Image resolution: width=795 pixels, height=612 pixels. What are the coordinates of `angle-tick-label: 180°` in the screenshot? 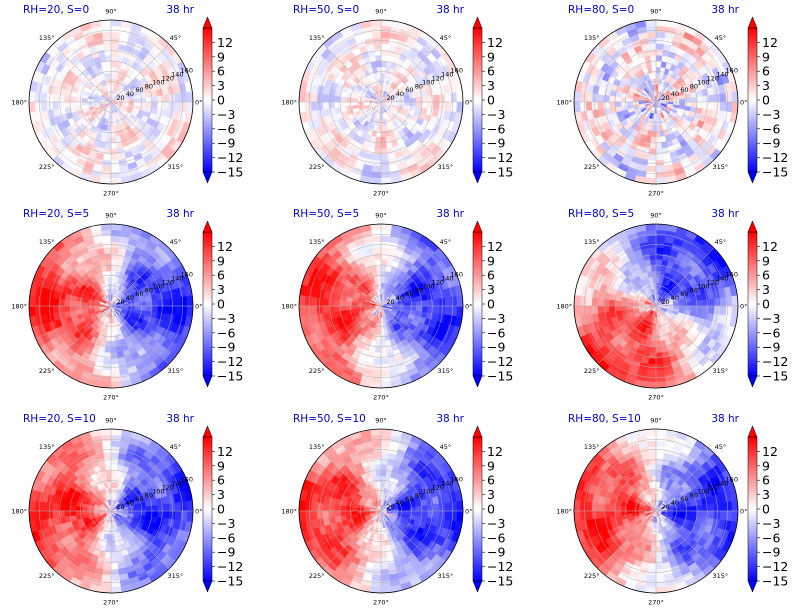 It's located at (564, 307).